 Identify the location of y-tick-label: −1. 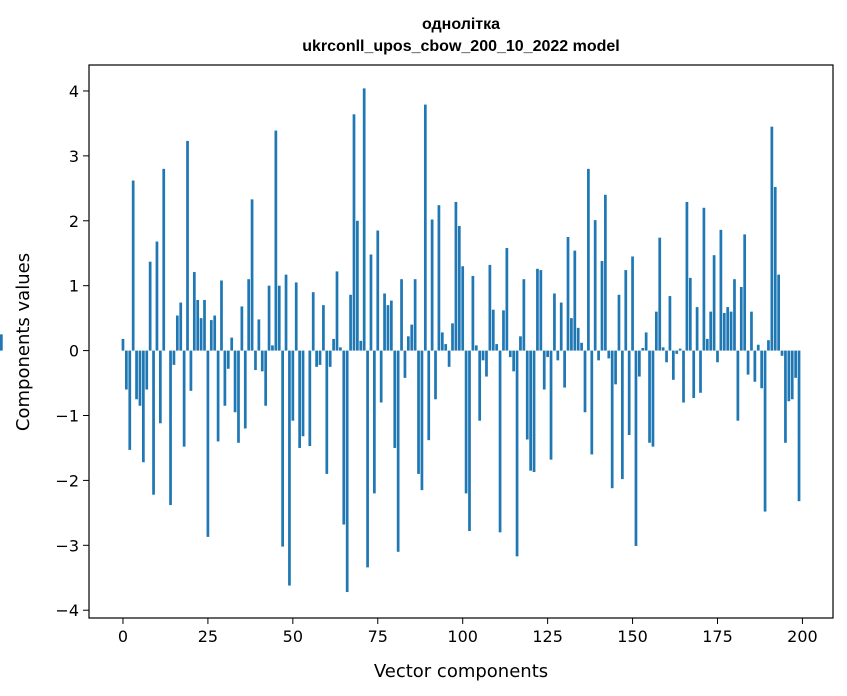
(67, 415).